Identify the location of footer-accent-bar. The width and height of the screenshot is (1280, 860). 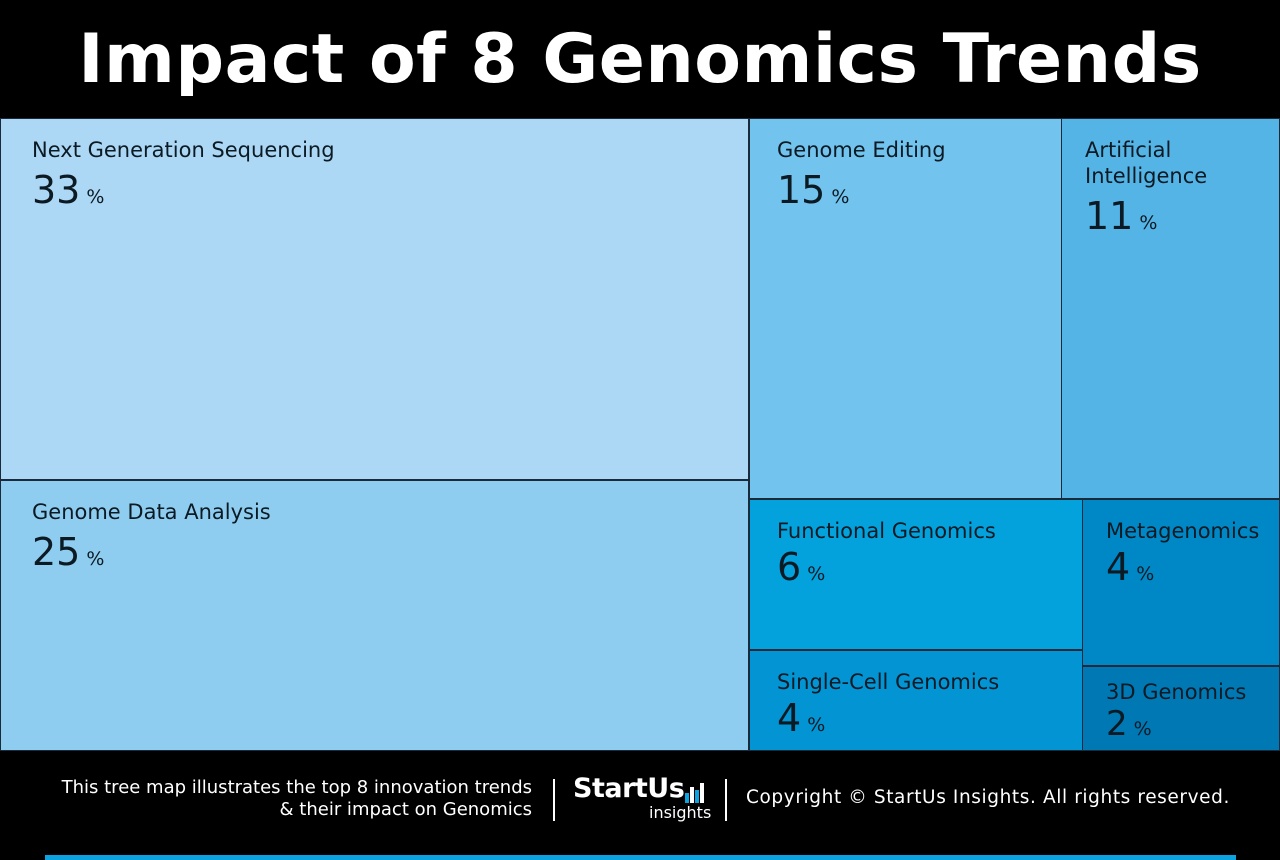
(640, 857).